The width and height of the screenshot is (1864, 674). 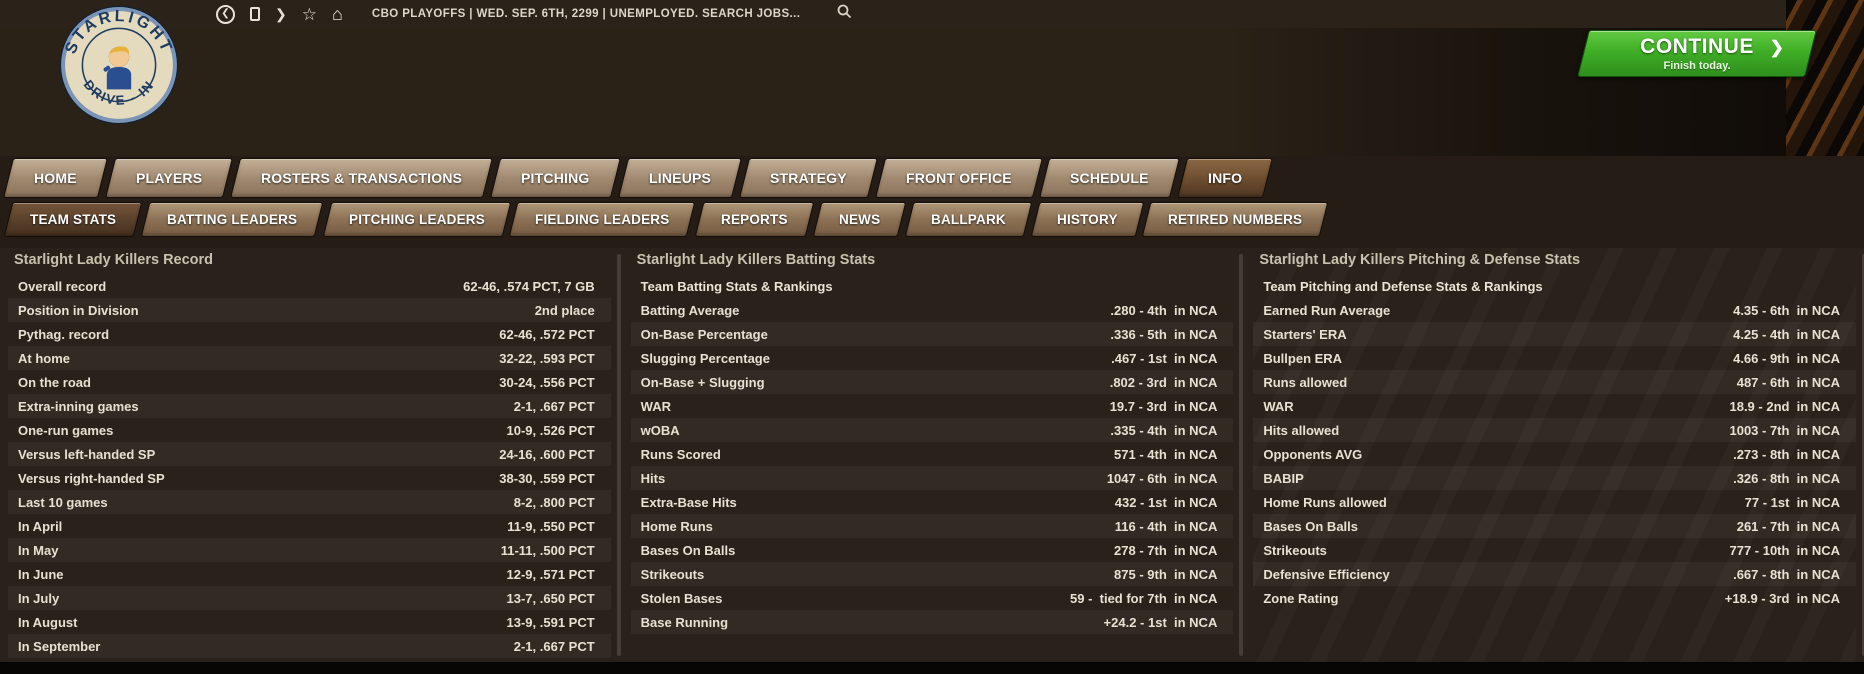 What do you see at coordinates (117, 68) in the screenshot?
I see `logo-vaultboy-figure` at bounding box center [117, 68].